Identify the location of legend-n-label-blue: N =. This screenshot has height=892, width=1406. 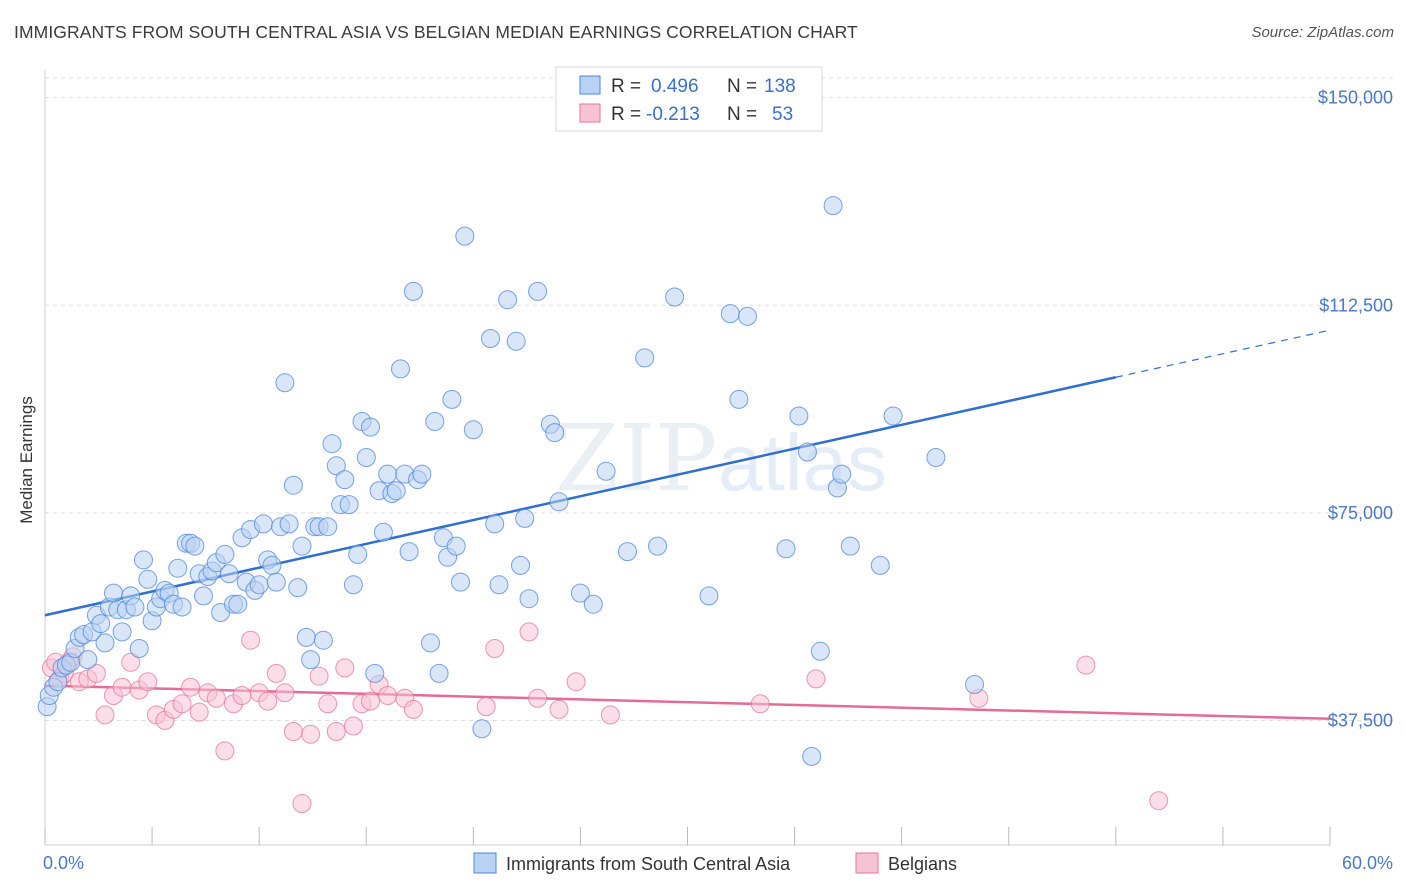
(742, 86).